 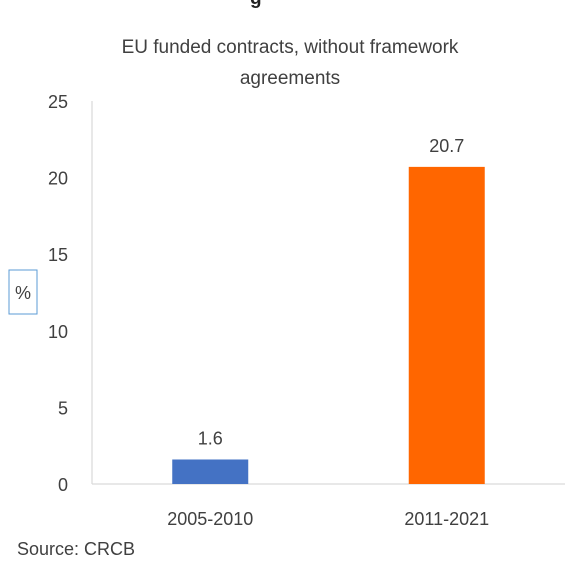 What do you see at coordinates (328, 519) in the screenshot?
I see `x-axis-ticks: 2005-2010 2011-2021` at bounding box center [328, 519].